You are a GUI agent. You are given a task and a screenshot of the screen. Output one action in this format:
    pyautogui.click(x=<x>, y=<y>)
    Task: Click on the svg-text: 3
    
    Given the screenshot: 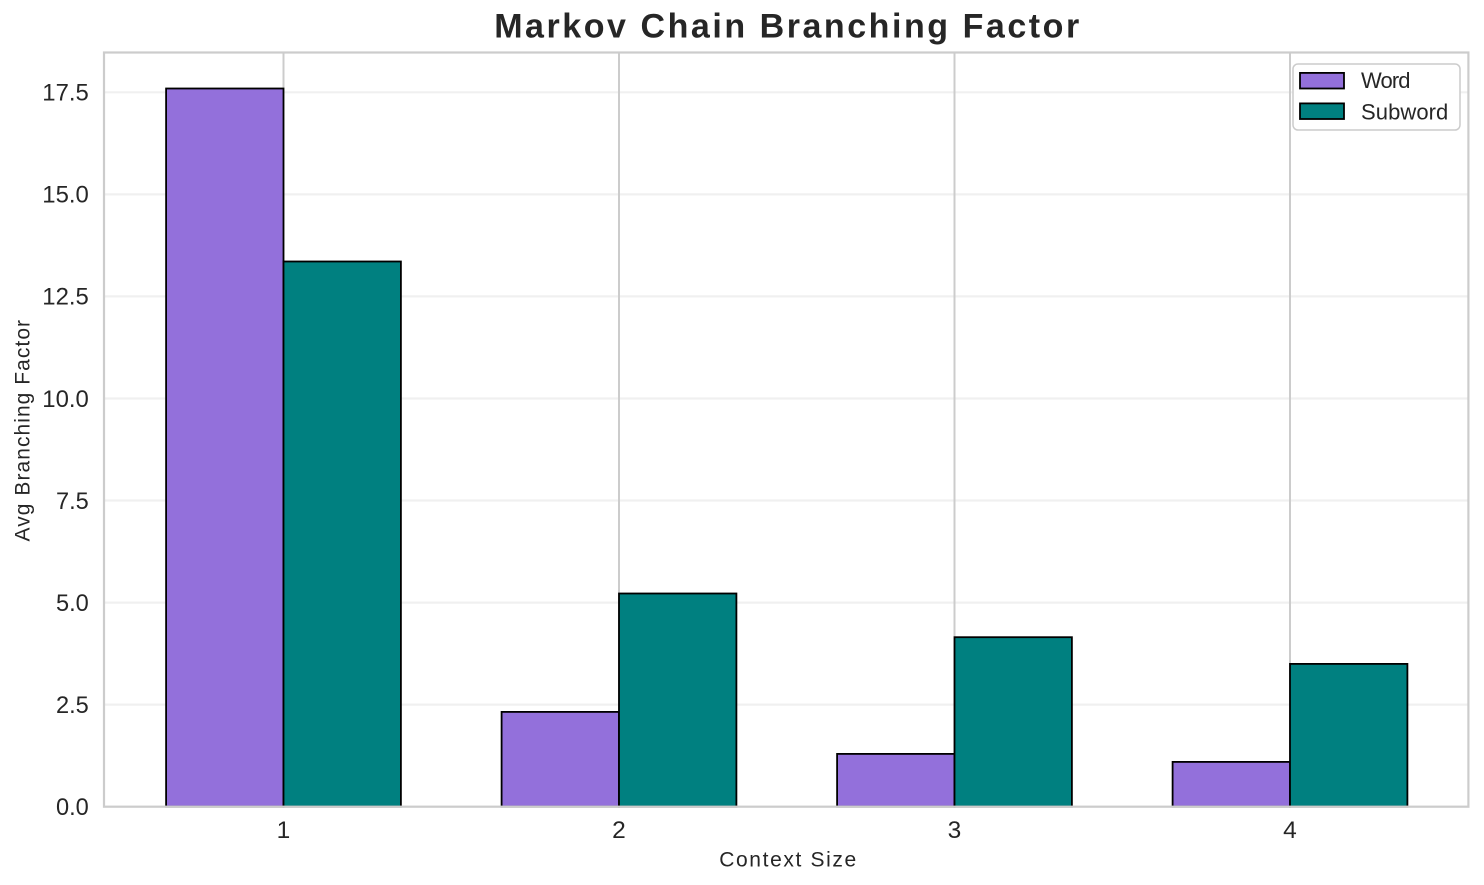 What is the action you would take?
    pyautogui.click(x=955, y=830)
    